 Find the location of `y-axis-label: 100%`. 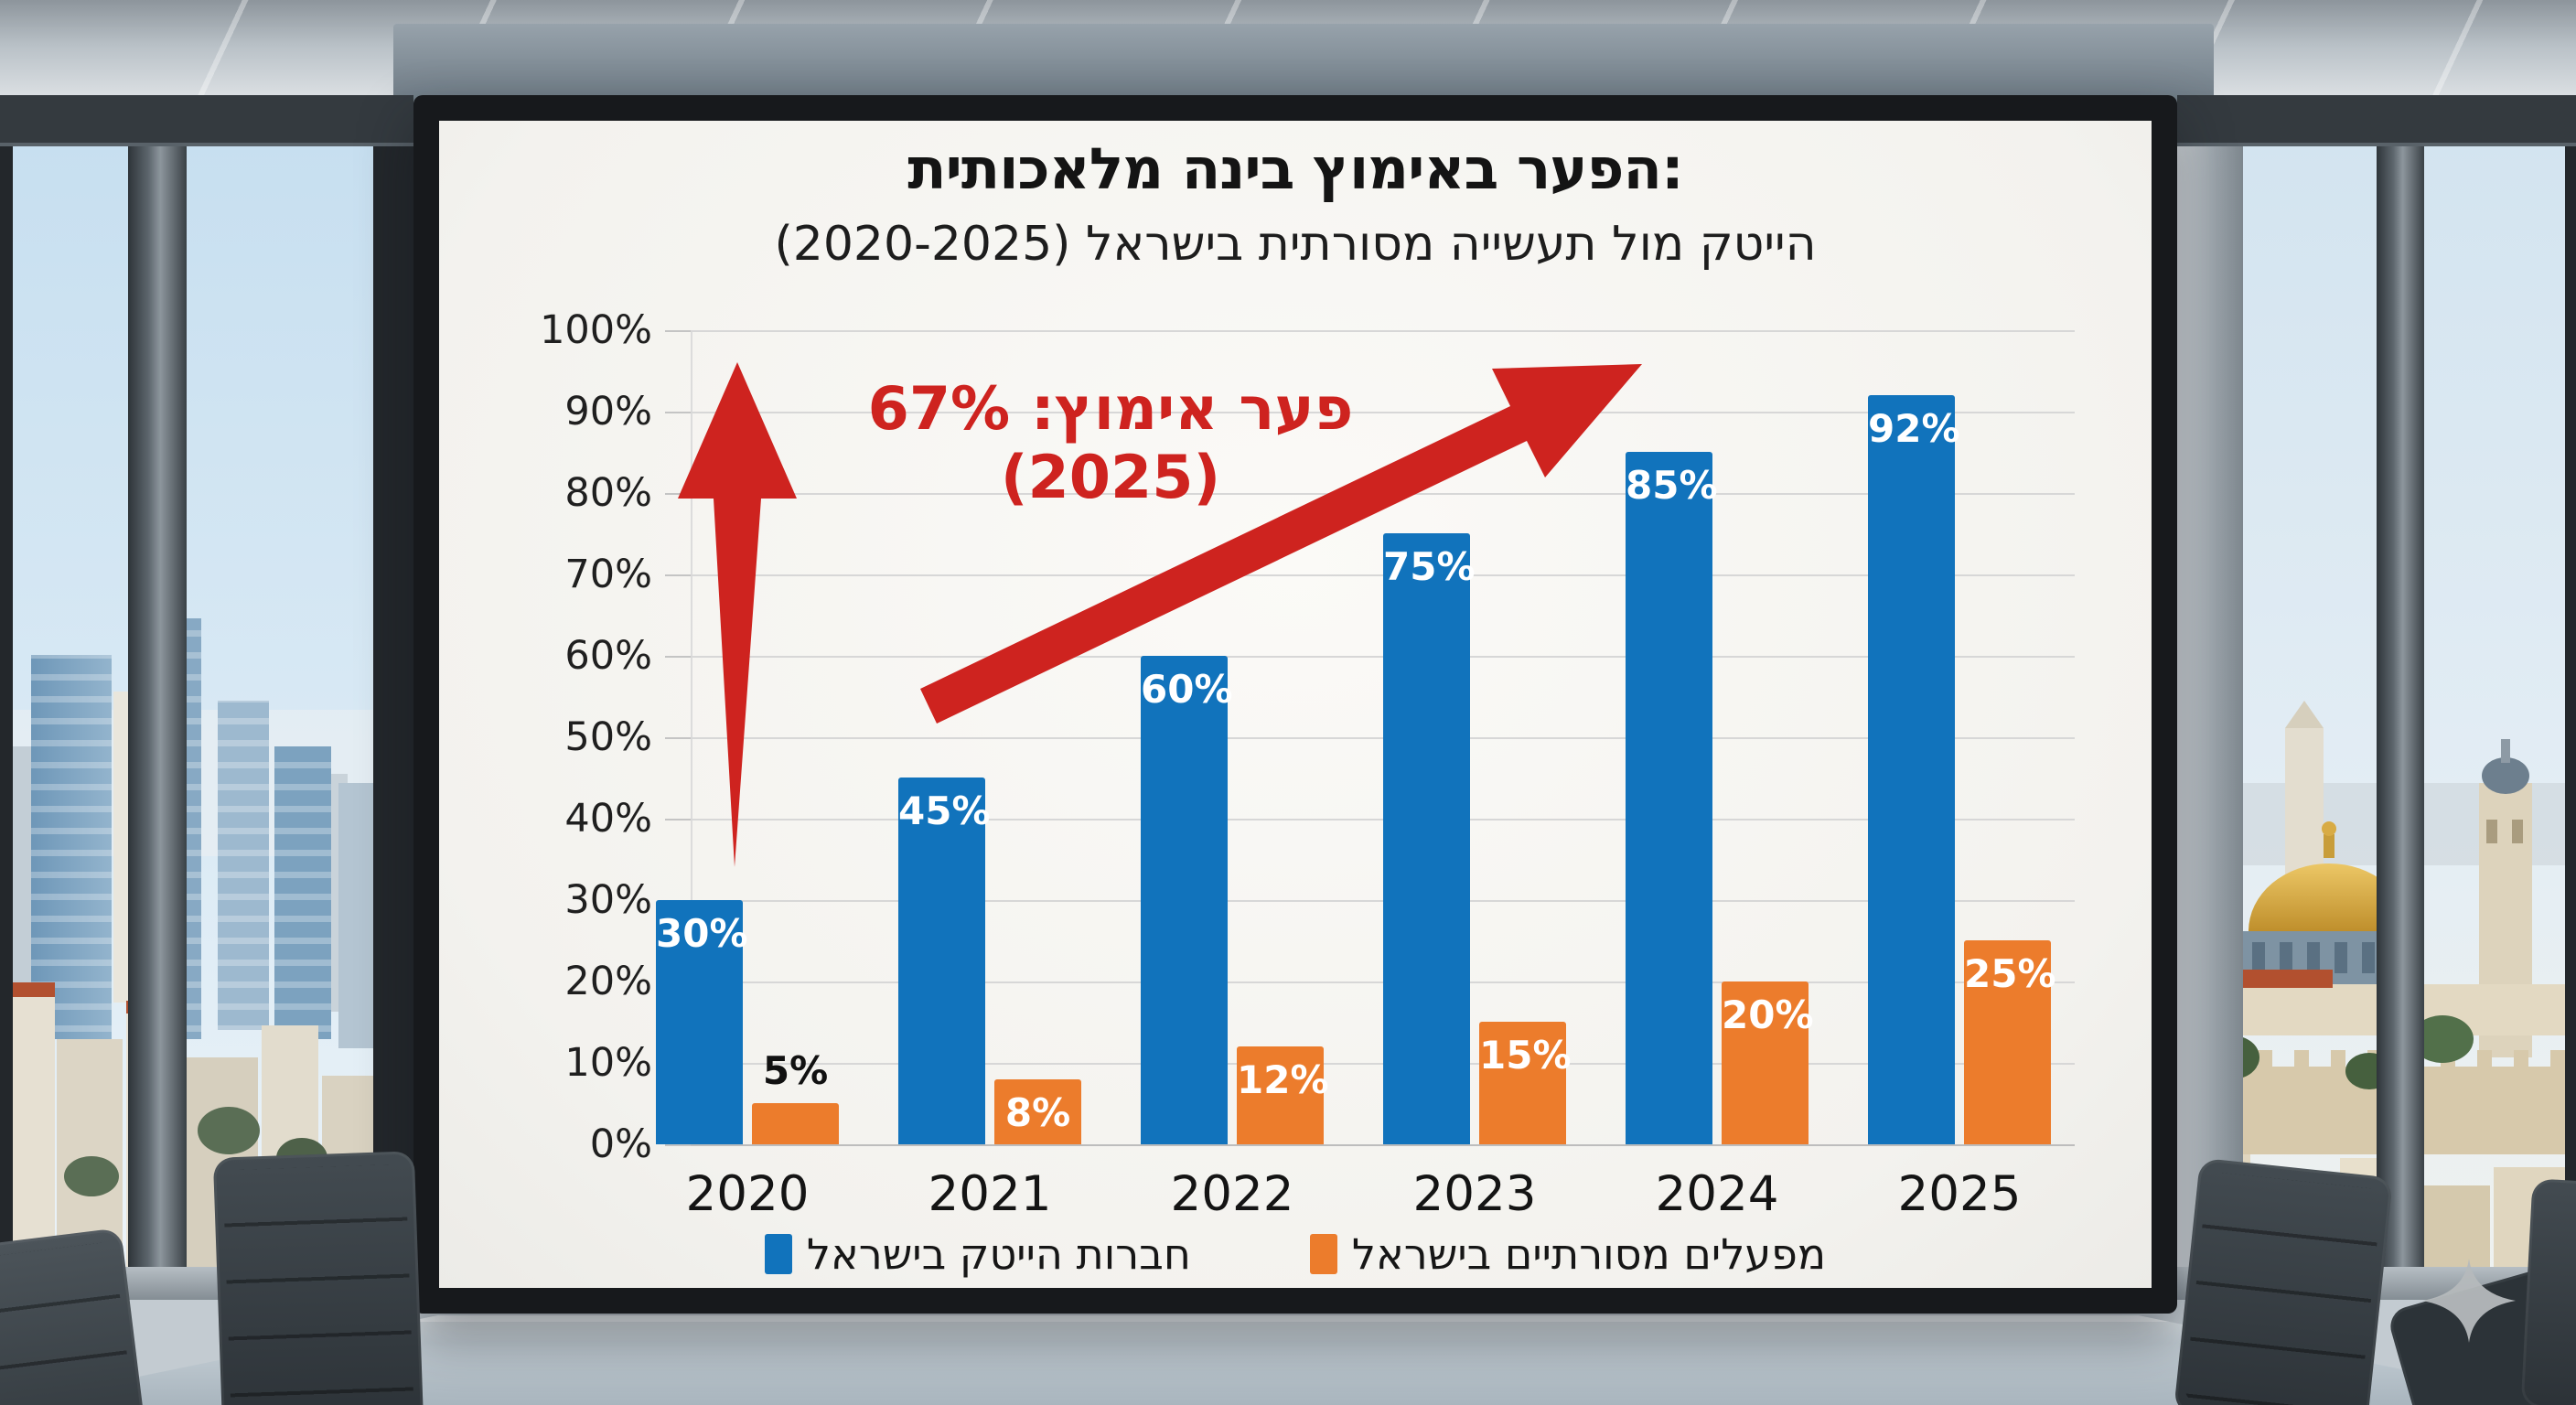

y-axis-label: 100% is located at coordinates (596, 330).